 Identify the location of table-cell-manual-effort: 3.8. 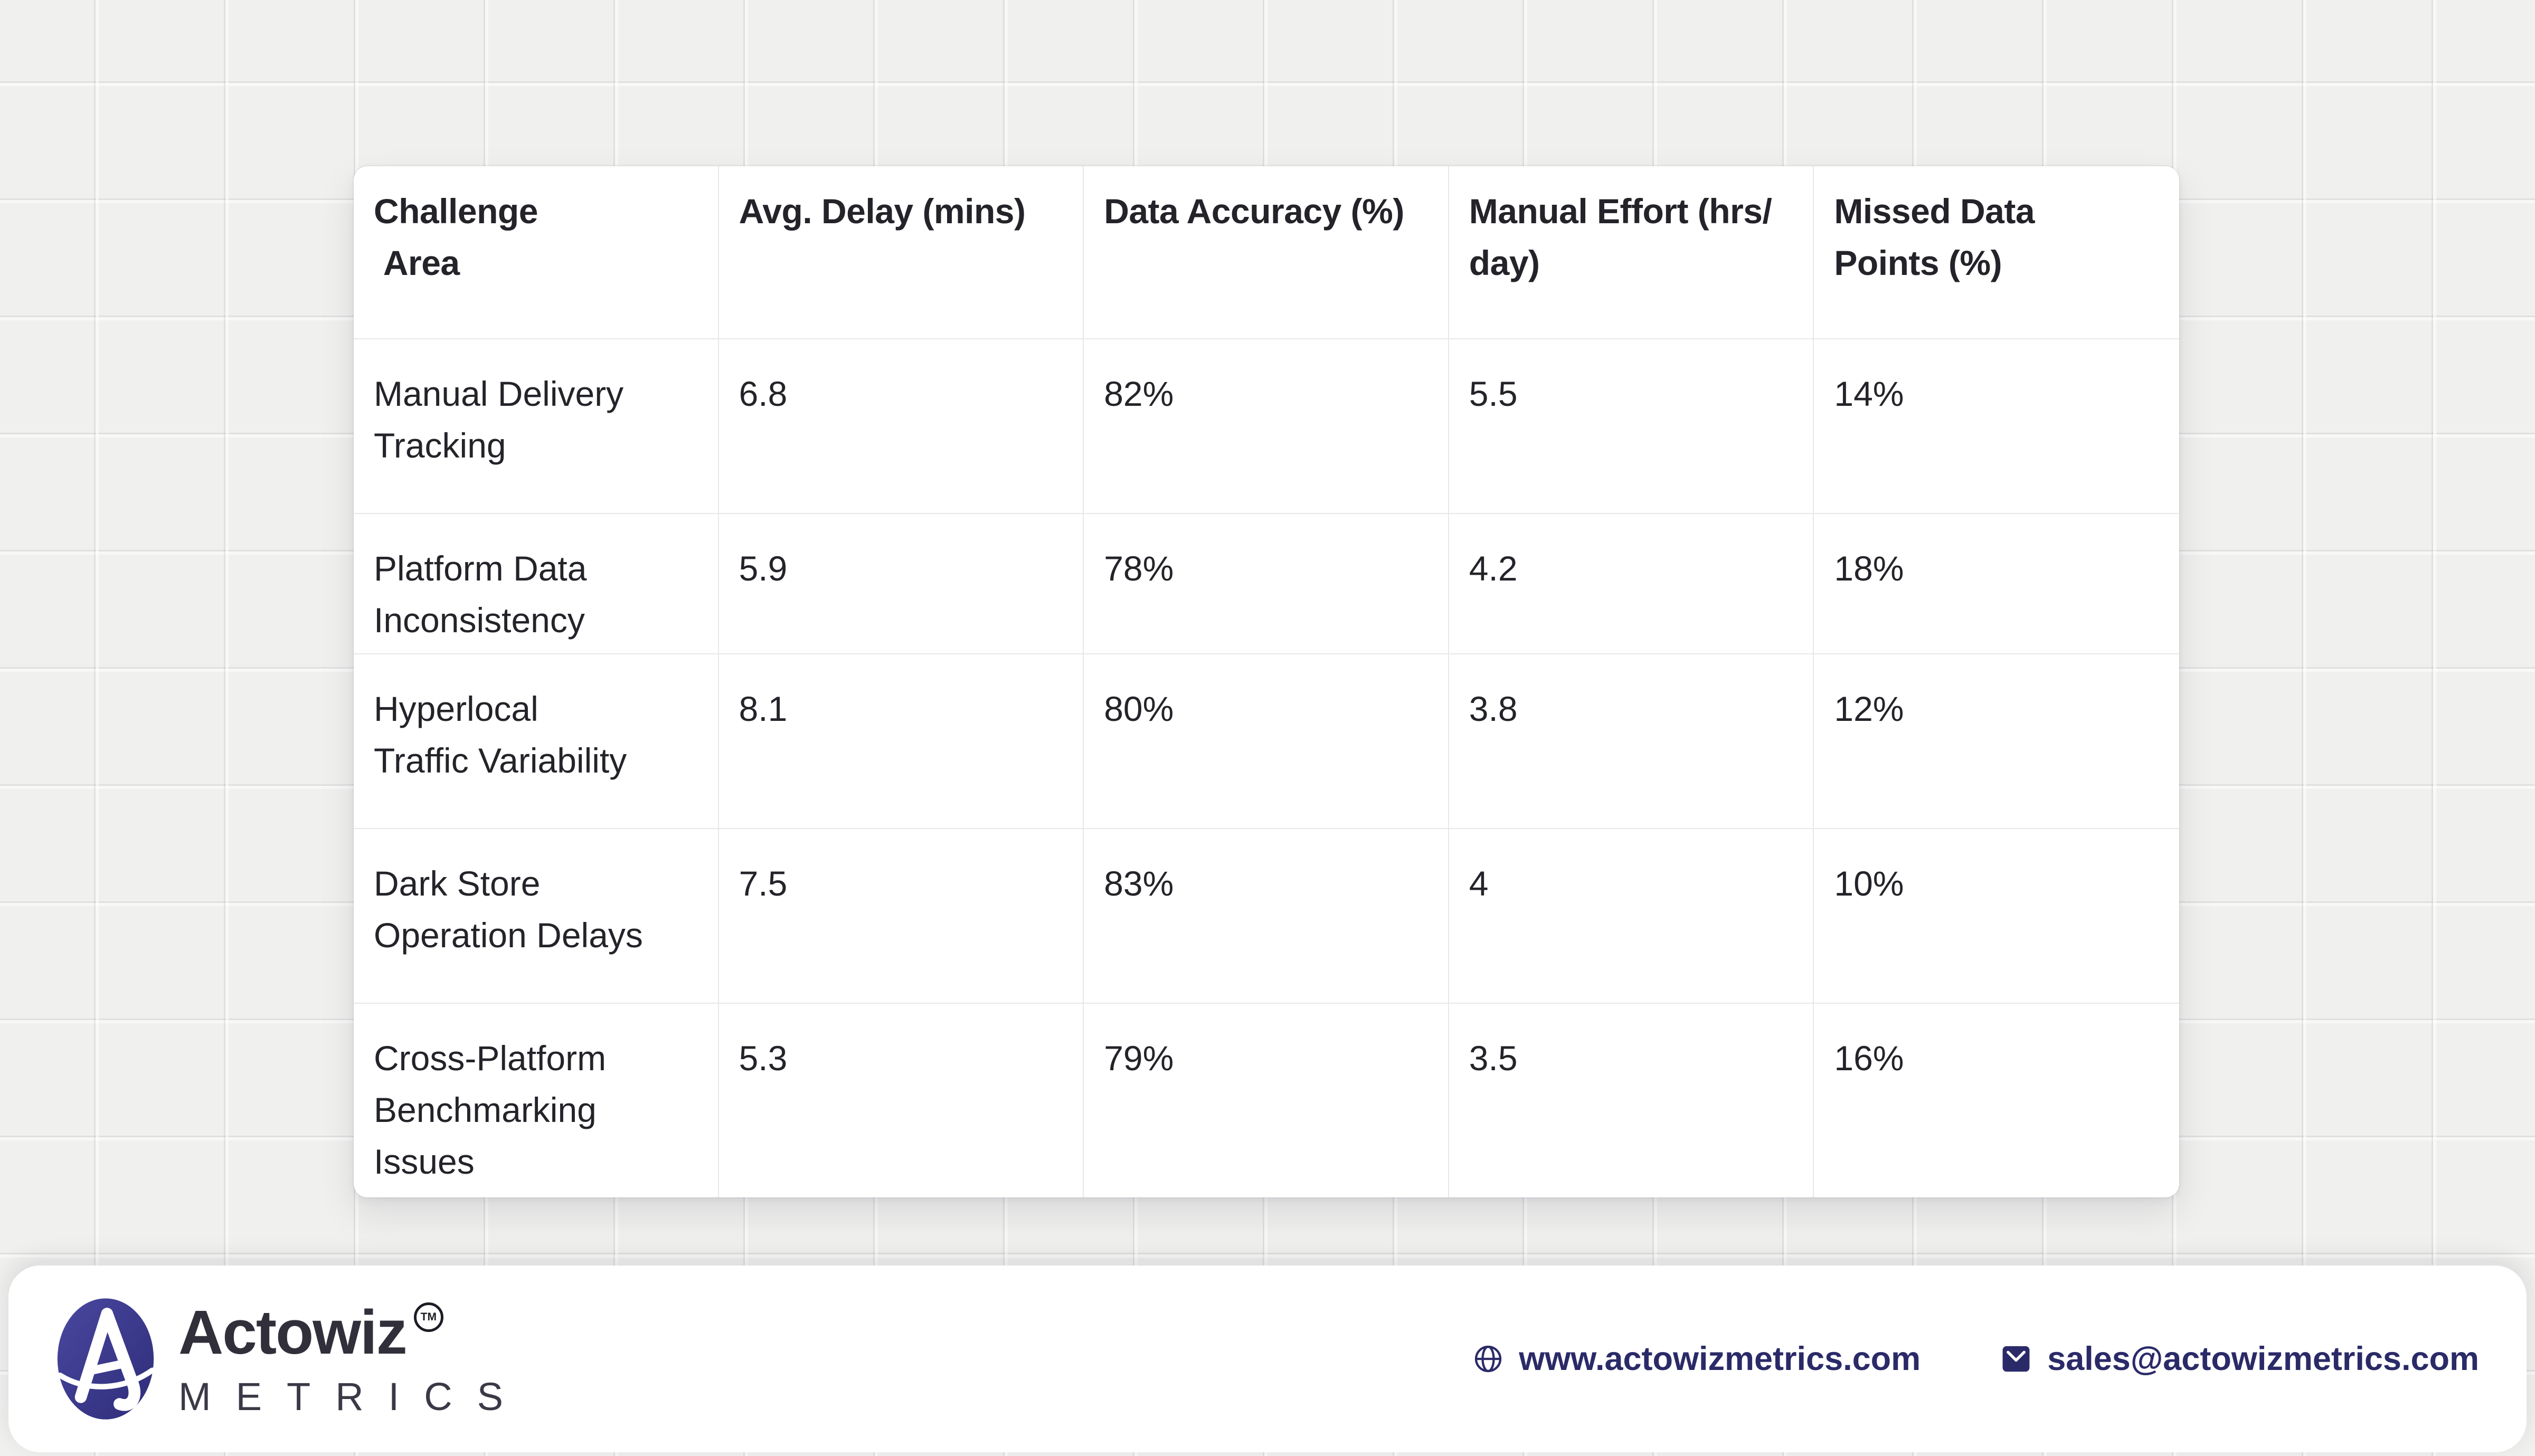
(1631, 741).